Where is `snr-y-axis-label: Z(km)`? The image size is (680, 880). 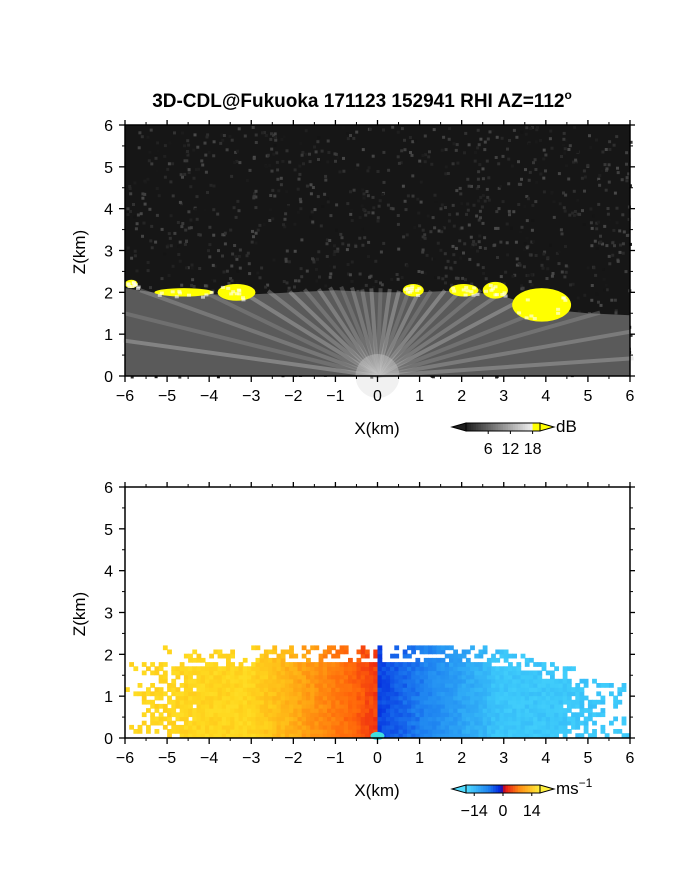 snr-y-axis-label: Z(km) is located at coordinates (79, 252).